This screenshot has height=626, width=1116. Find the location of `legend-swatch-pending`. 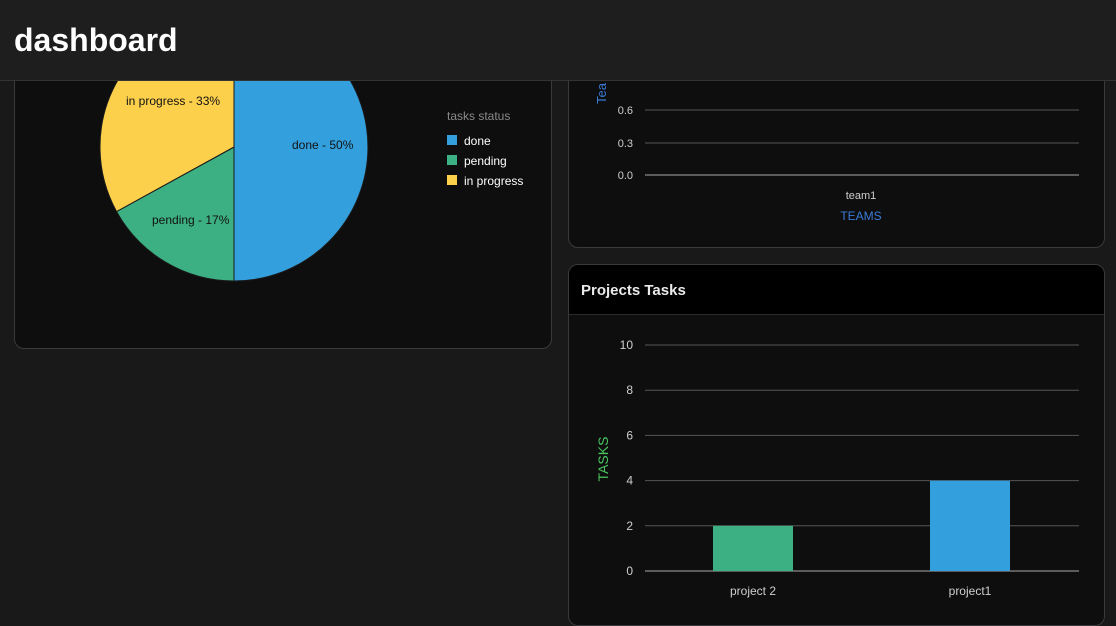

legend-swatch-pending is located at coordinates (452, 160).